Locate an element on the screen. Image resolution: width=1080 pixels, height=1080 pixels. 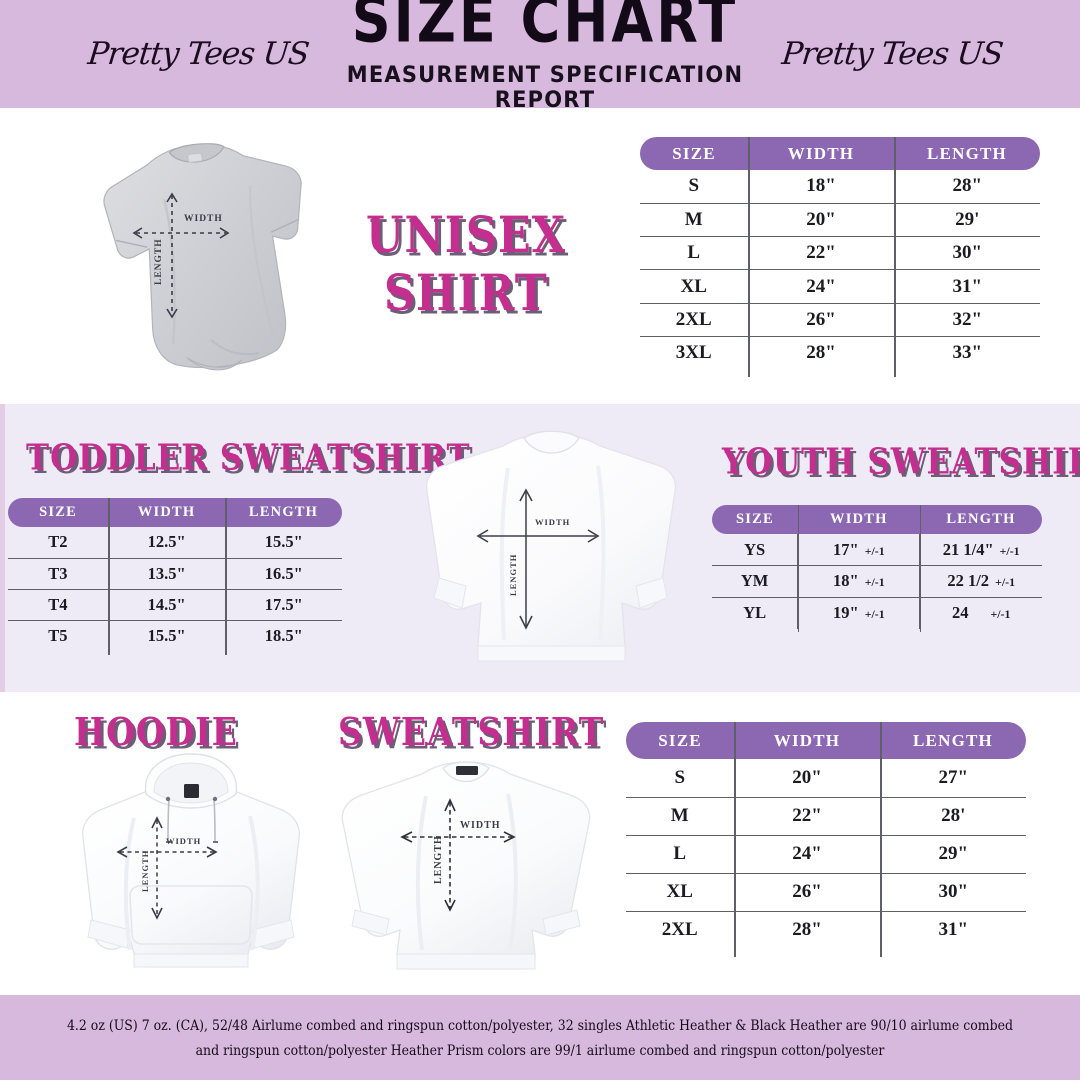
cell-width-value: 17" is located at coordinates (846, 549).